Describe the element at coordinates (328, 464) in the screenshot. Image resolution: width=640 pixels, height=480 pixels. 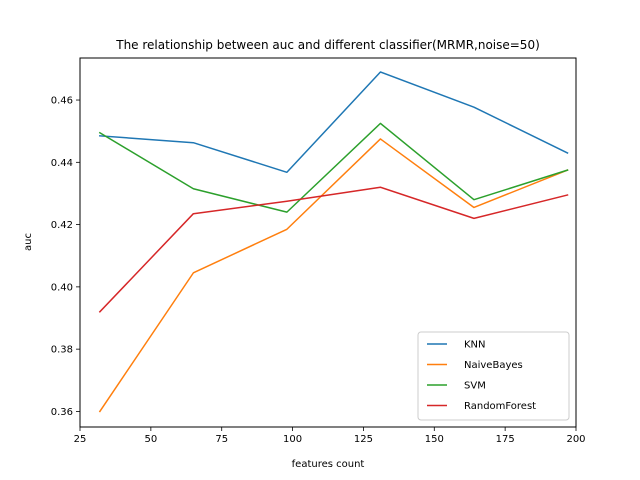
I see `x-axis-label: features count` at that location.